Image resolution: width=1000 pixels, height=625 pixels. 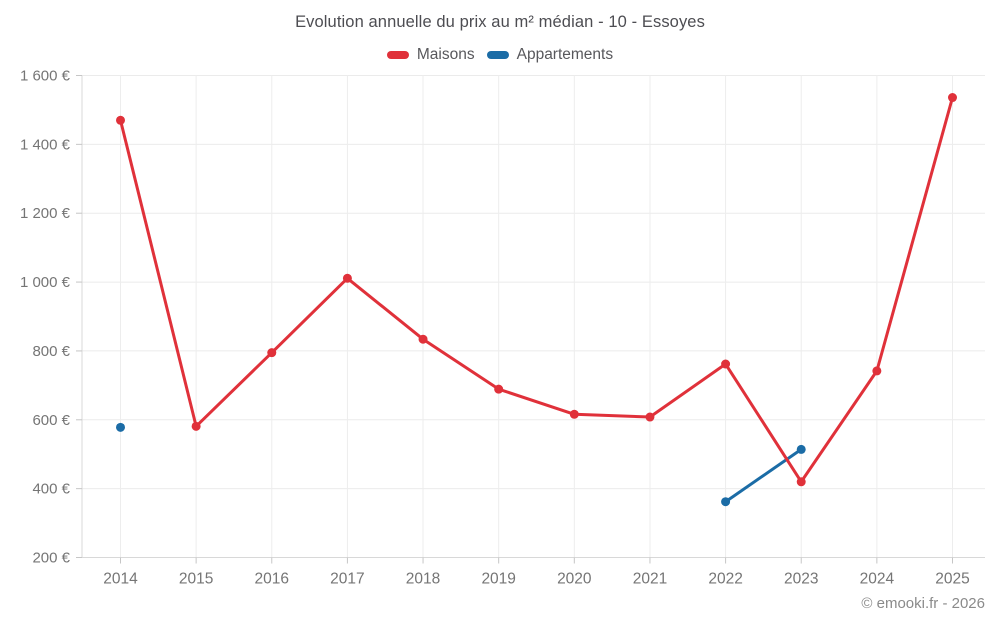 What do you see at coordinates (877, 371) in the screenshot?
I see `data-point-maisons-2024` at bounding box center [877, 371].